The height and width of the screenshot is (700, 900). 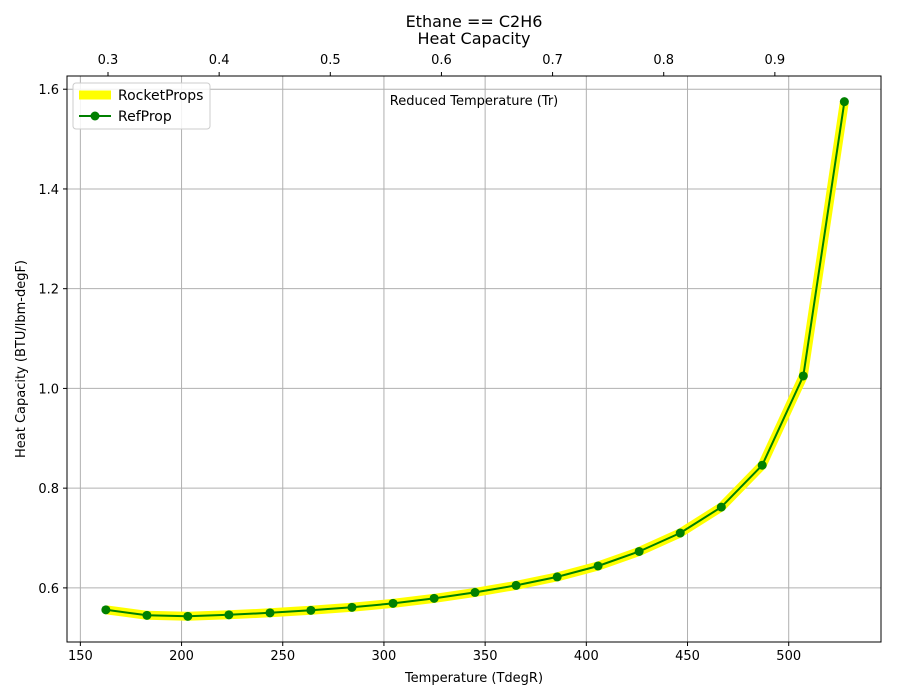 I want to click on x-tick-label: 300, so click(x=384, y=656).